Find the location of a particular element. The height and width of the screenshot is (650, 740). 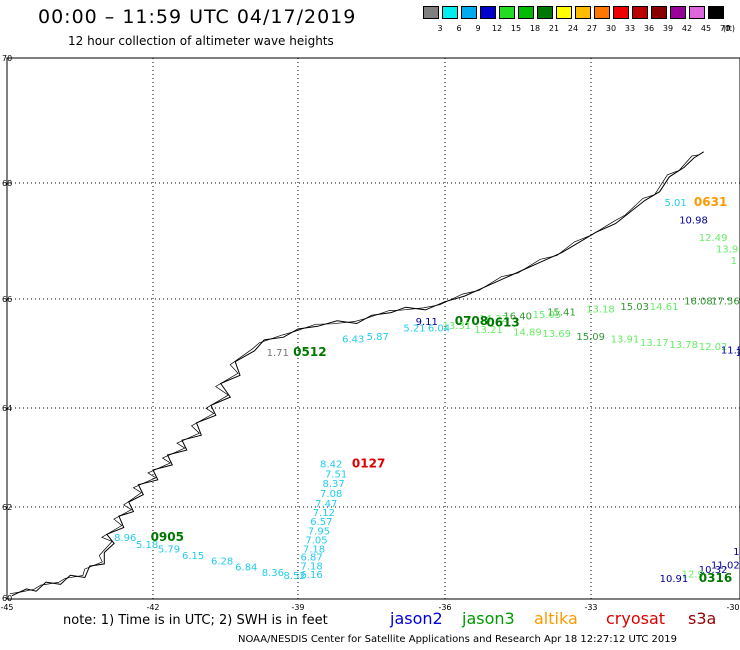

wave-height-value: 13.21 is located at coordinates (488, 330).